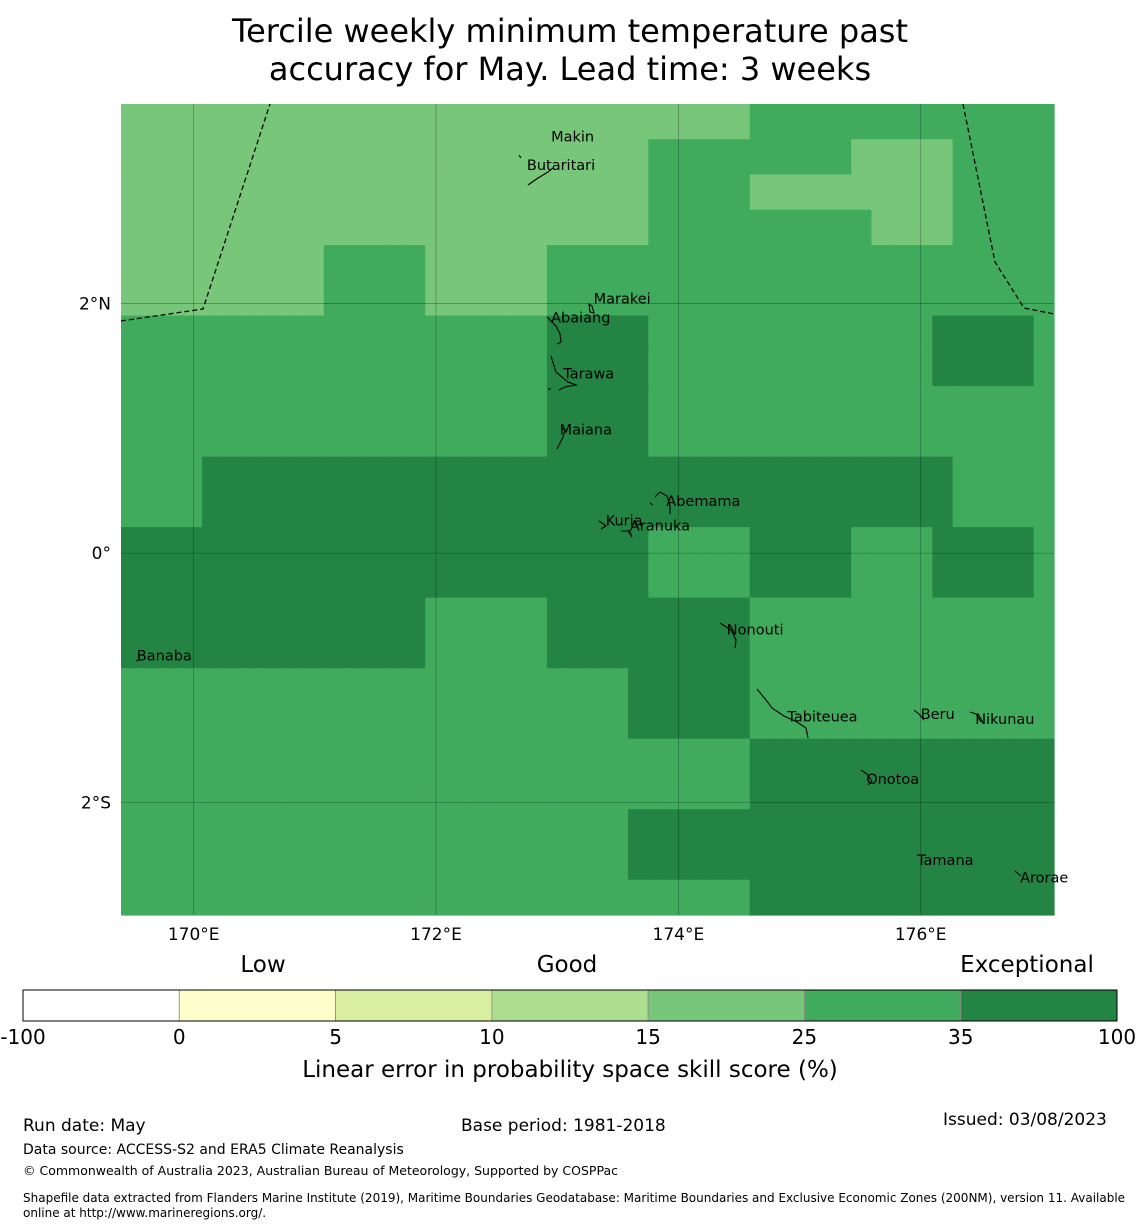  I want to click on colorbar-category-label: Exceptional, so click(1027, 965).